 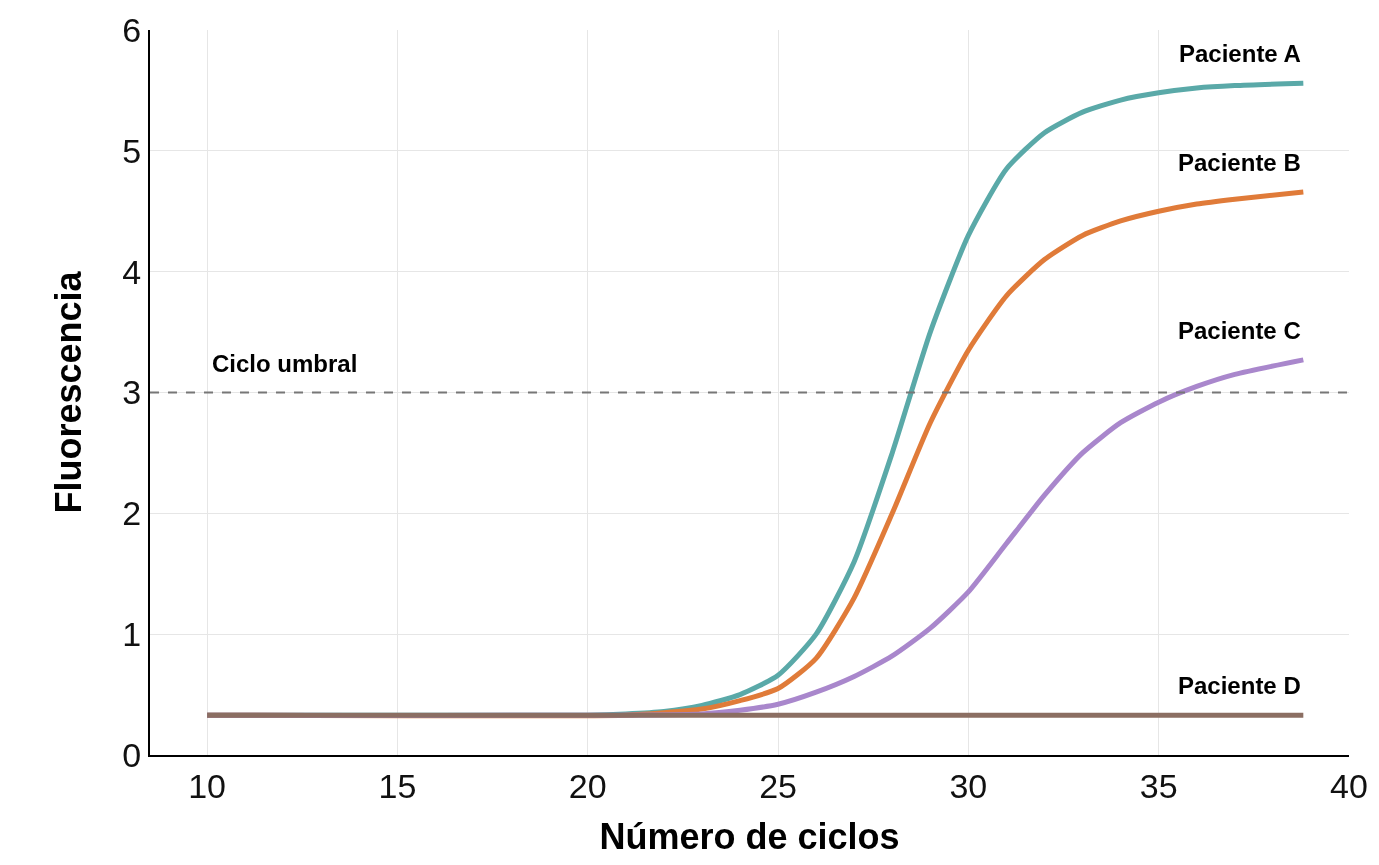 What do you see at coordinates (132, 150) in the screenshot?
I see `y-tick-label: 5` at bounding box center [132, 150].